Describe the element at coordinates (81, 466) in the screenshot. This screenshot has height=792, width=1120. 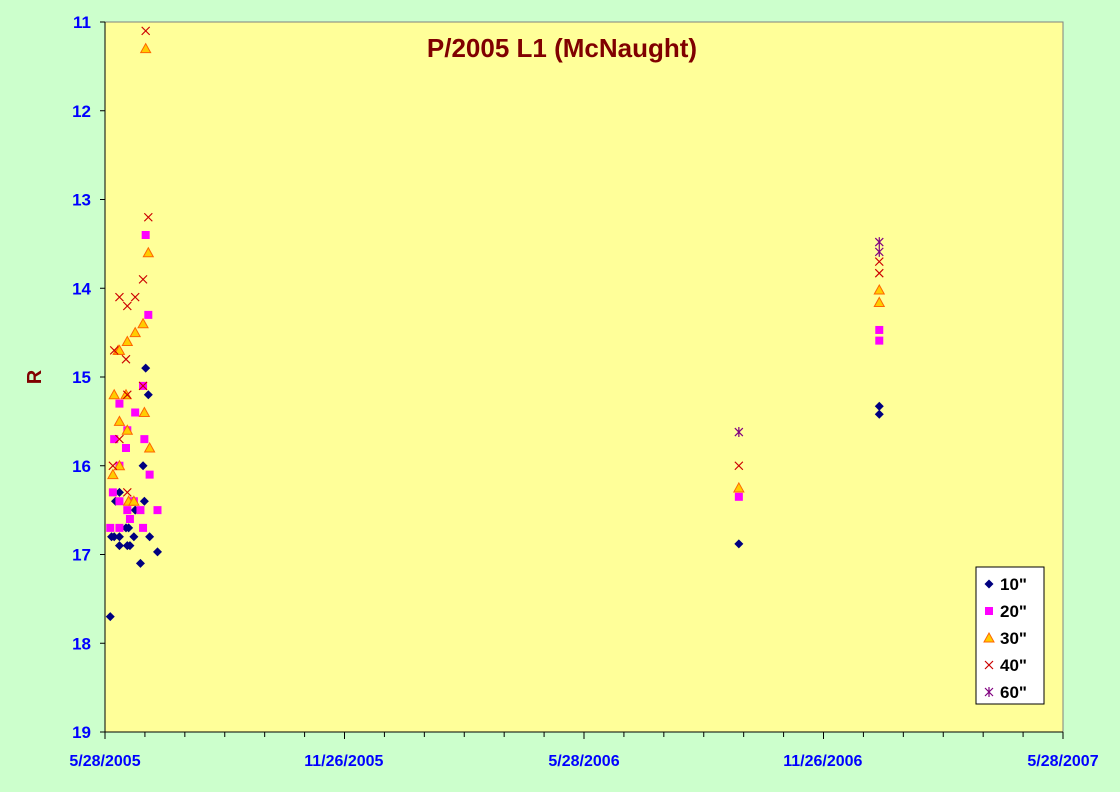
I see `y-tick-label: 16` at that location.